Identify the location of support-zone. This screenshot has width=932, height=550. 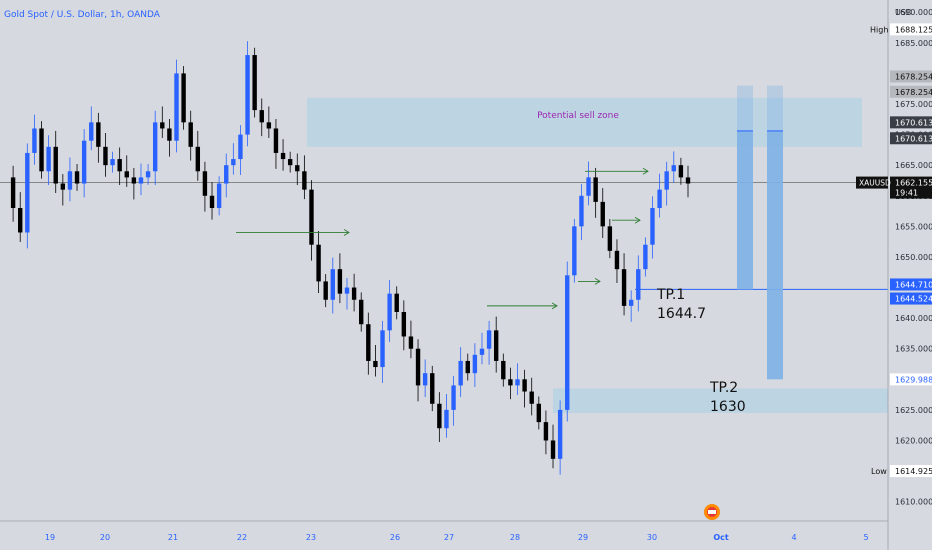
(720, 400).